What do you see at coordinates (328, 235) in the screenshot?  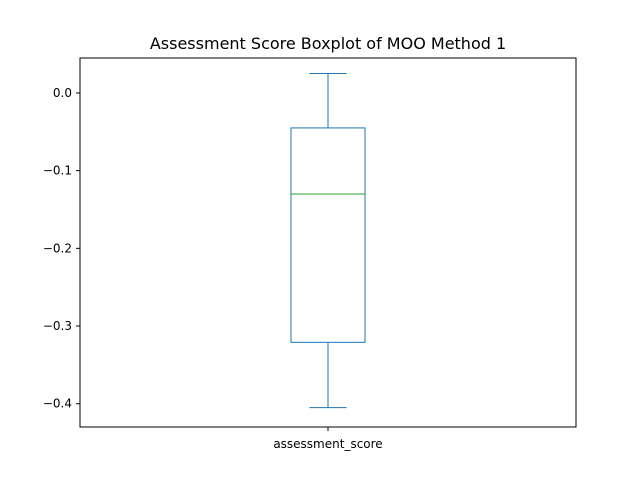 I see `iqr-box` at bounding box center [328, 235].